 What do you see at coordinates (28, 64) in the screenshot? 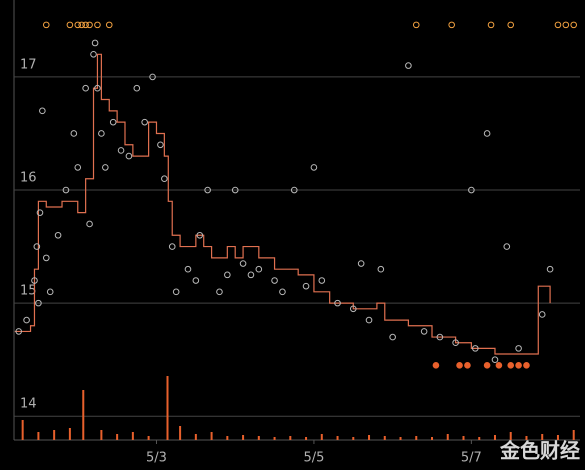
I see `y-tick-label: 17` at bounding box center [28, 64].